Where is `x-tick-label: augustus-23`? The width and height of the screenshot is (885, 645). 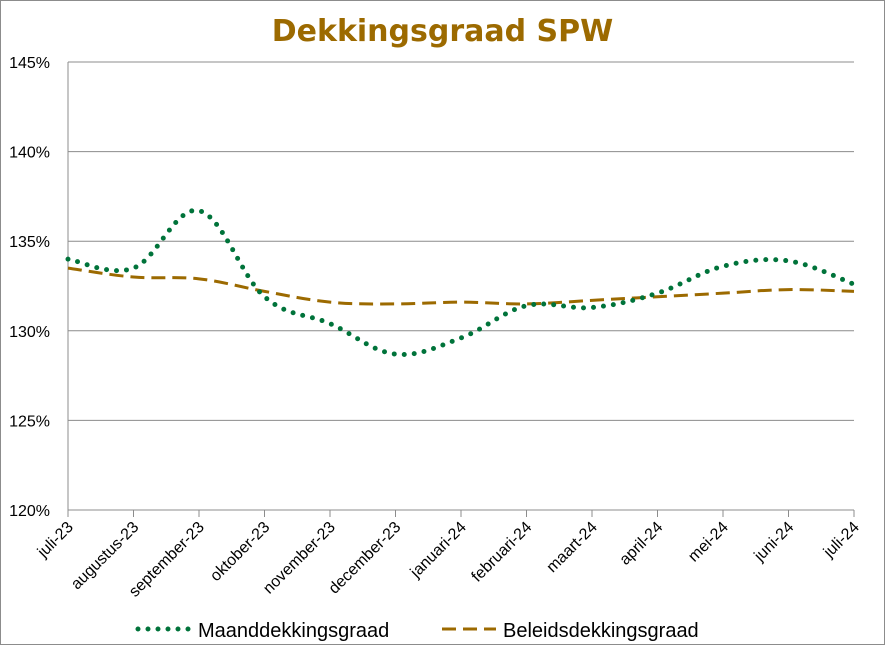
x-tick-label: augustus-23 is located at coordinates (105, 556).